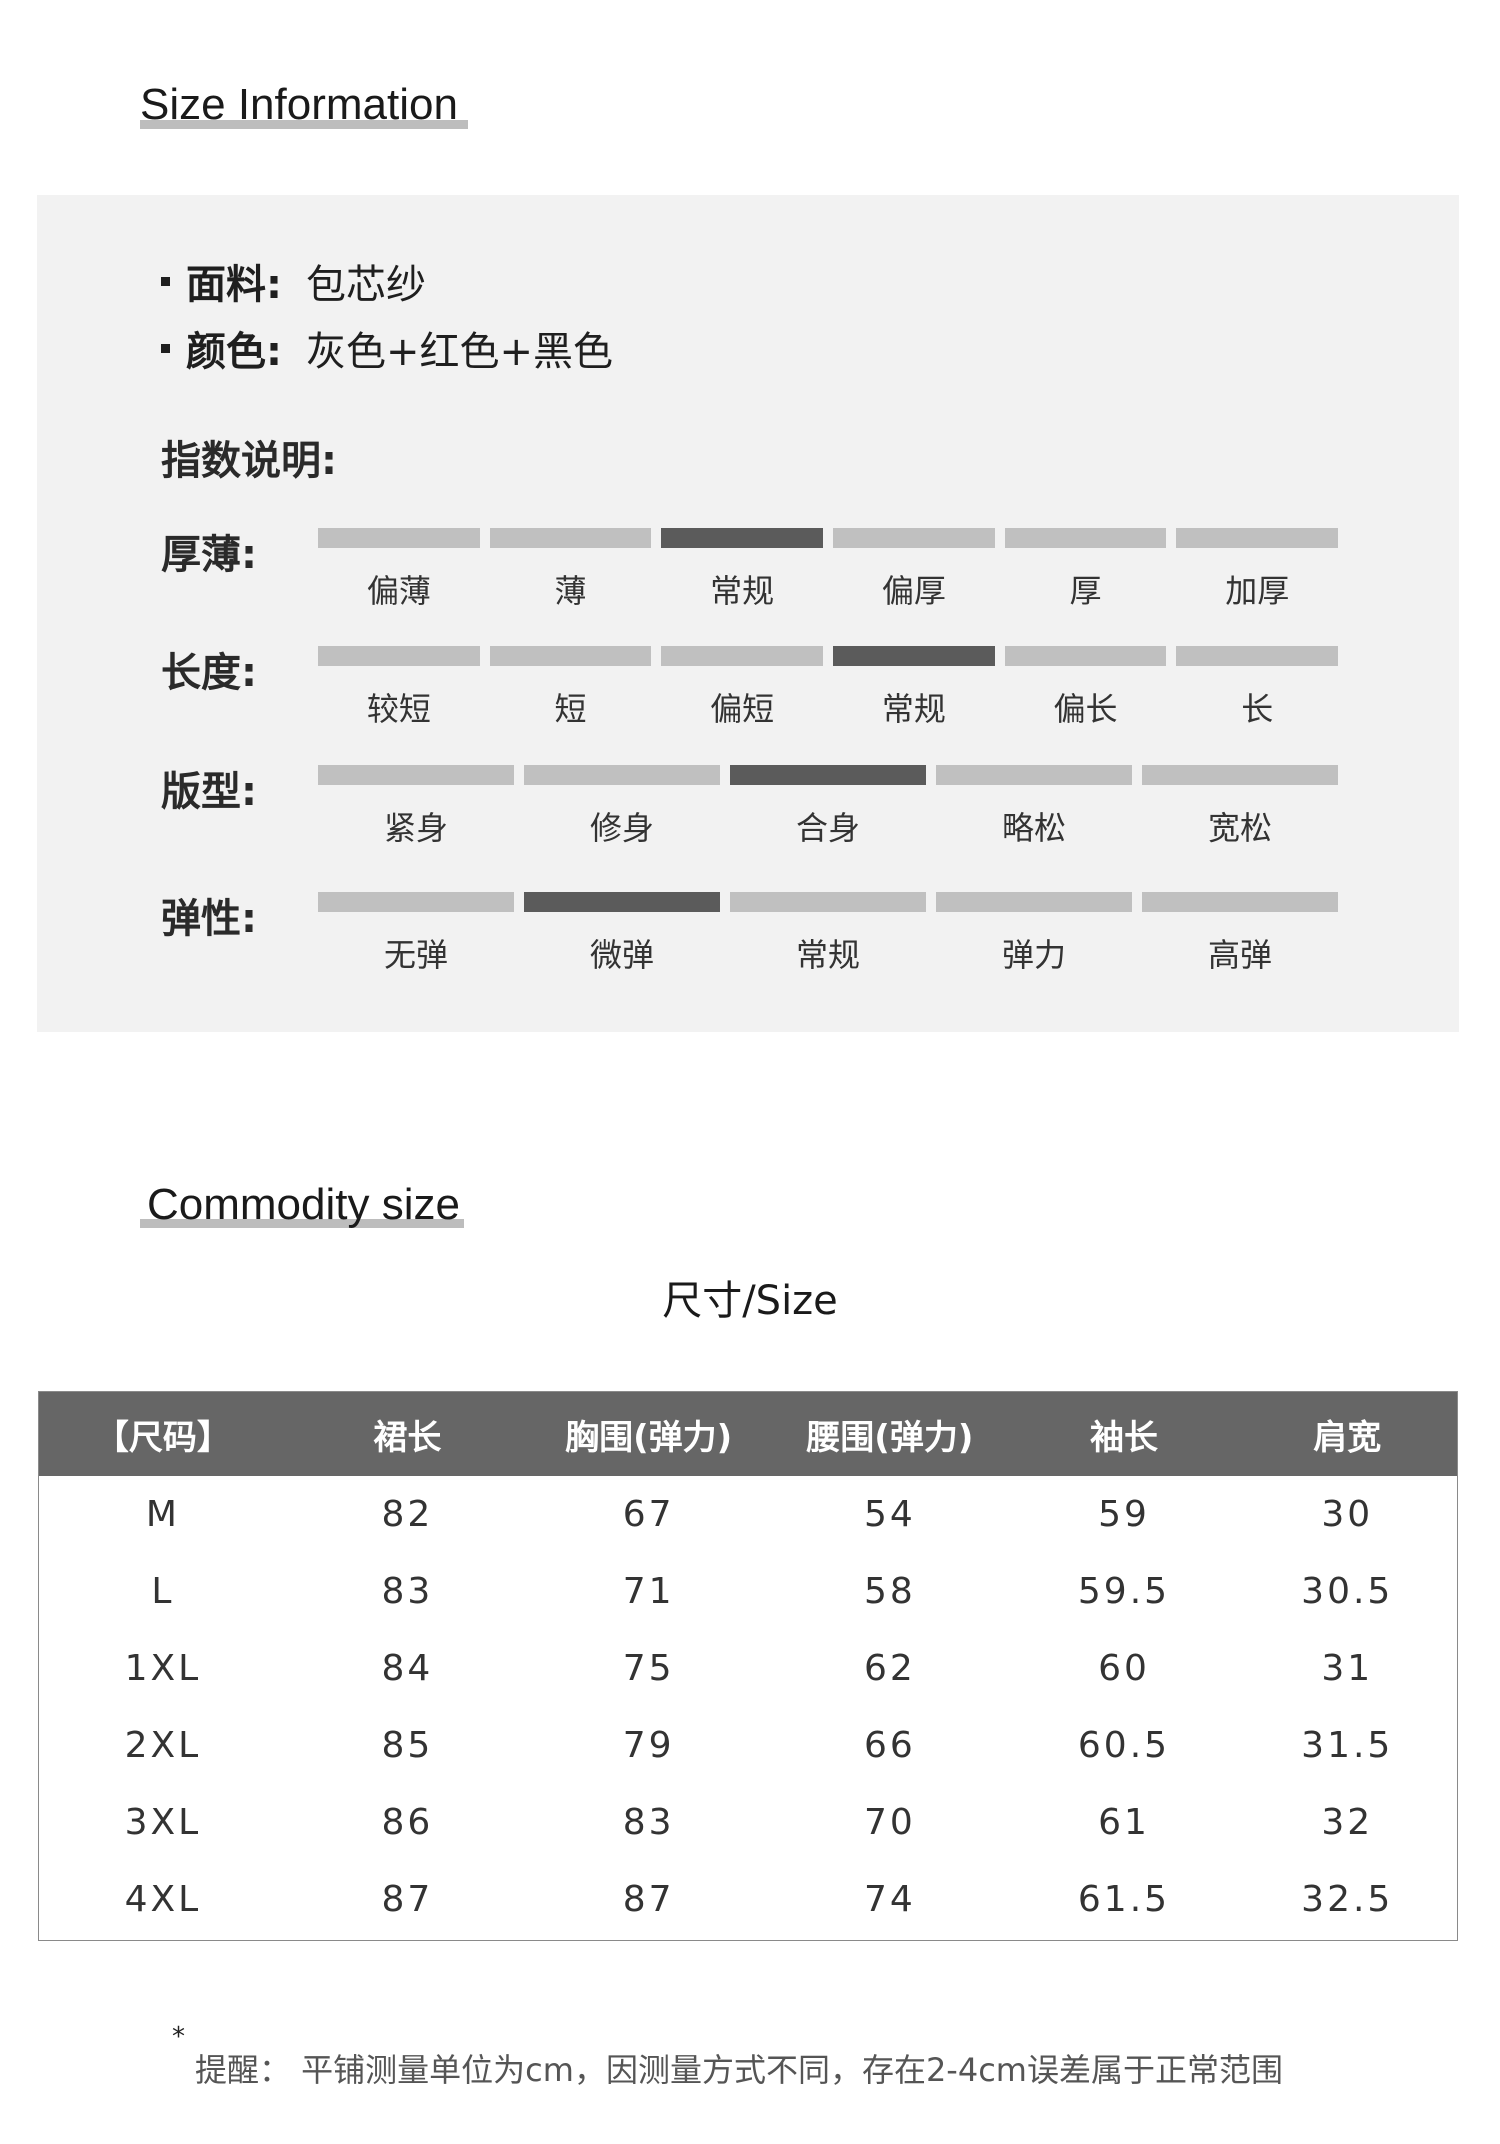 The height and width of the screenshot is (2144, 1500). What do you see at coordinates (415, 955) in the screenshot?
I see `scale-option-label: 无弹` at bounding box center [415, 955].